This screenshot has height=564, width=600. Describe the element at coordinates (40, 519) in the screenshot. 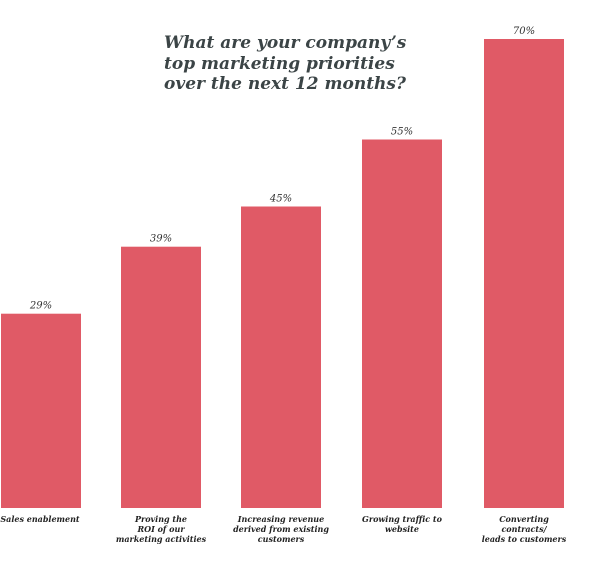

I see `category-label-sales-enablement: Sales enablement` at that location.